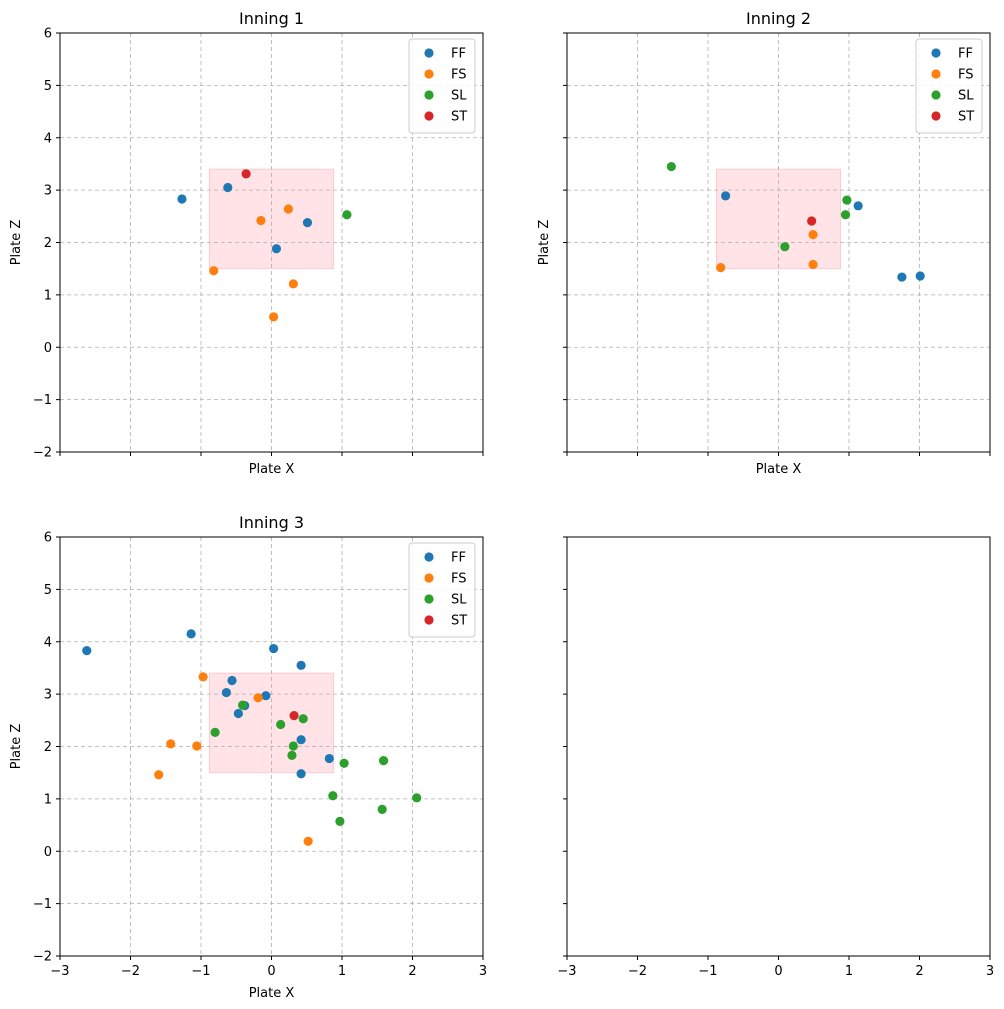 The width and height of the screenshot is (1004, 1009). What do you see at coordinates (544, 243) in the screenshot?
I see `y-axis-label: Plate Z` at bounding box center [544, 243].